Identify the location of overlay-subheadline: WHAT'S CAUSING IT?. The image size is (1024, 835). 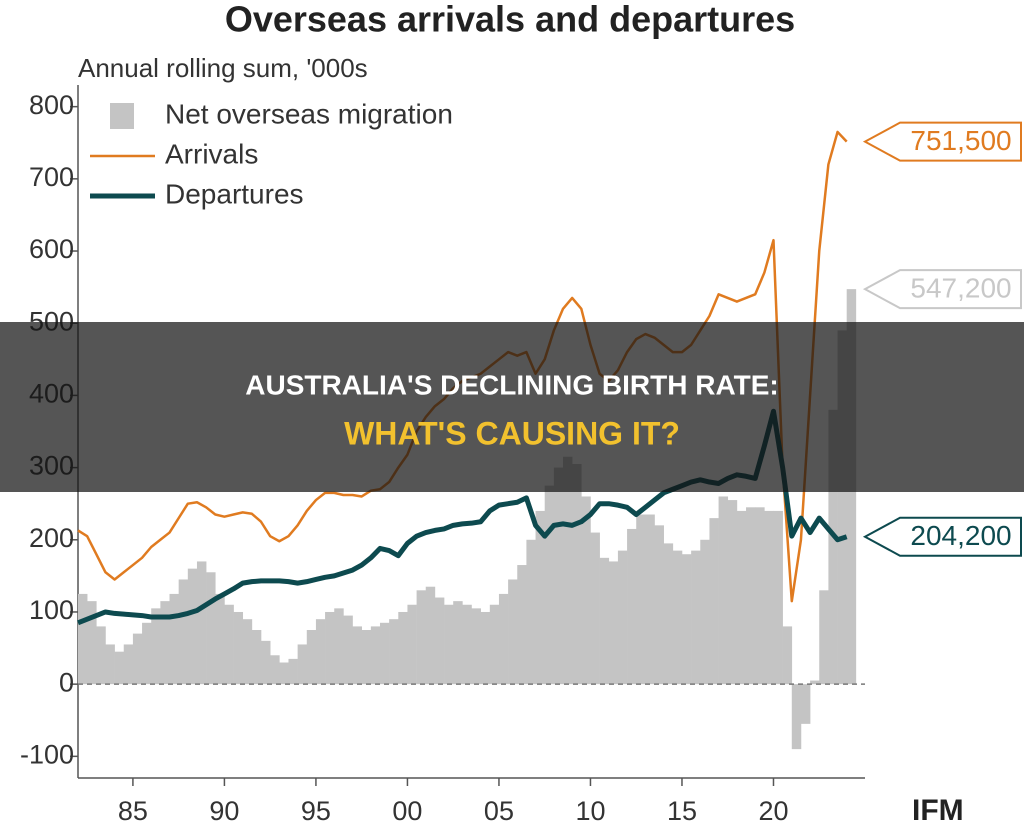
(512, 433).